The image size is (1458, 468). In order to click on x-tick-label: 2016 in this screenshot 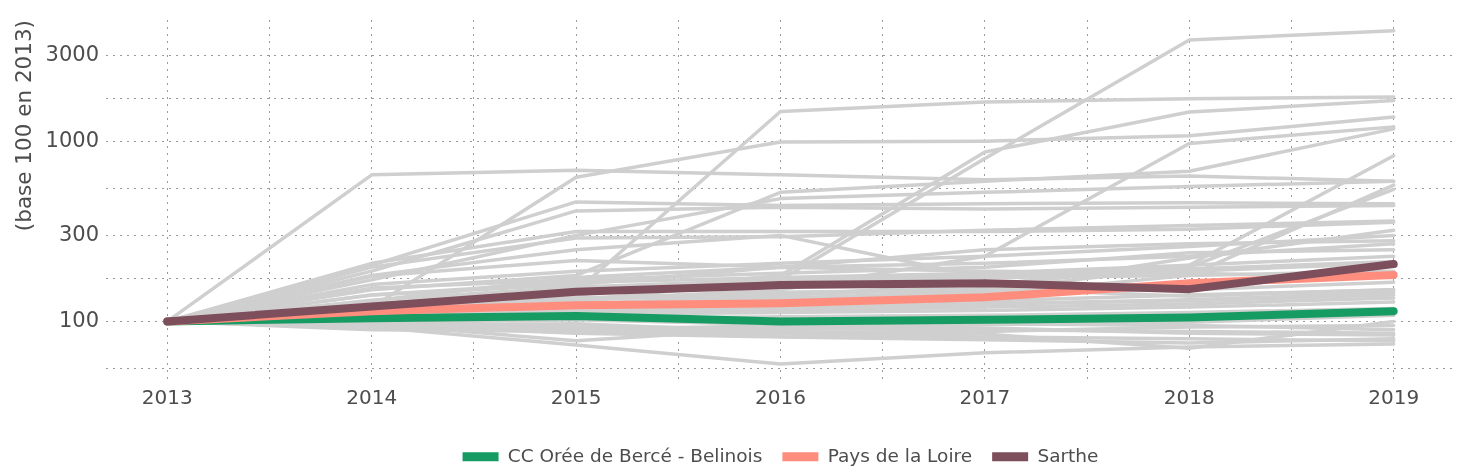, I will do `click(780, 396)`.